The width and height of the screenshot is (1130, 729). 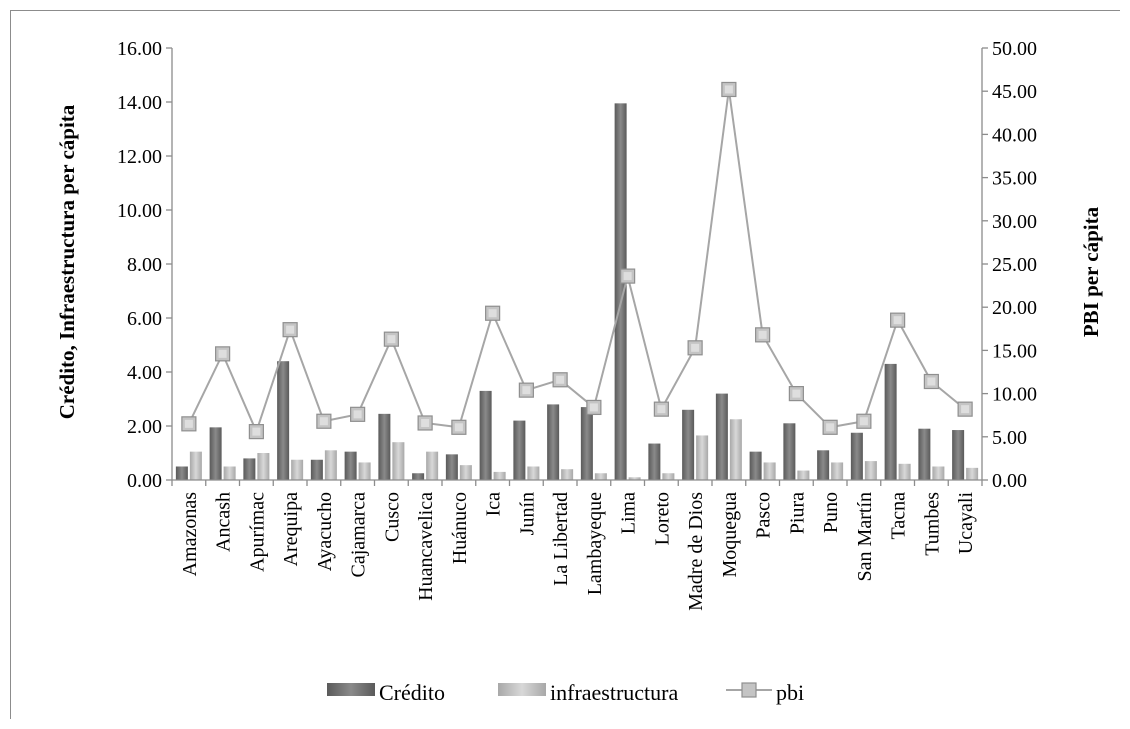 I want to click on pbi-marker-inner-puno, so click(x=830, y=427).